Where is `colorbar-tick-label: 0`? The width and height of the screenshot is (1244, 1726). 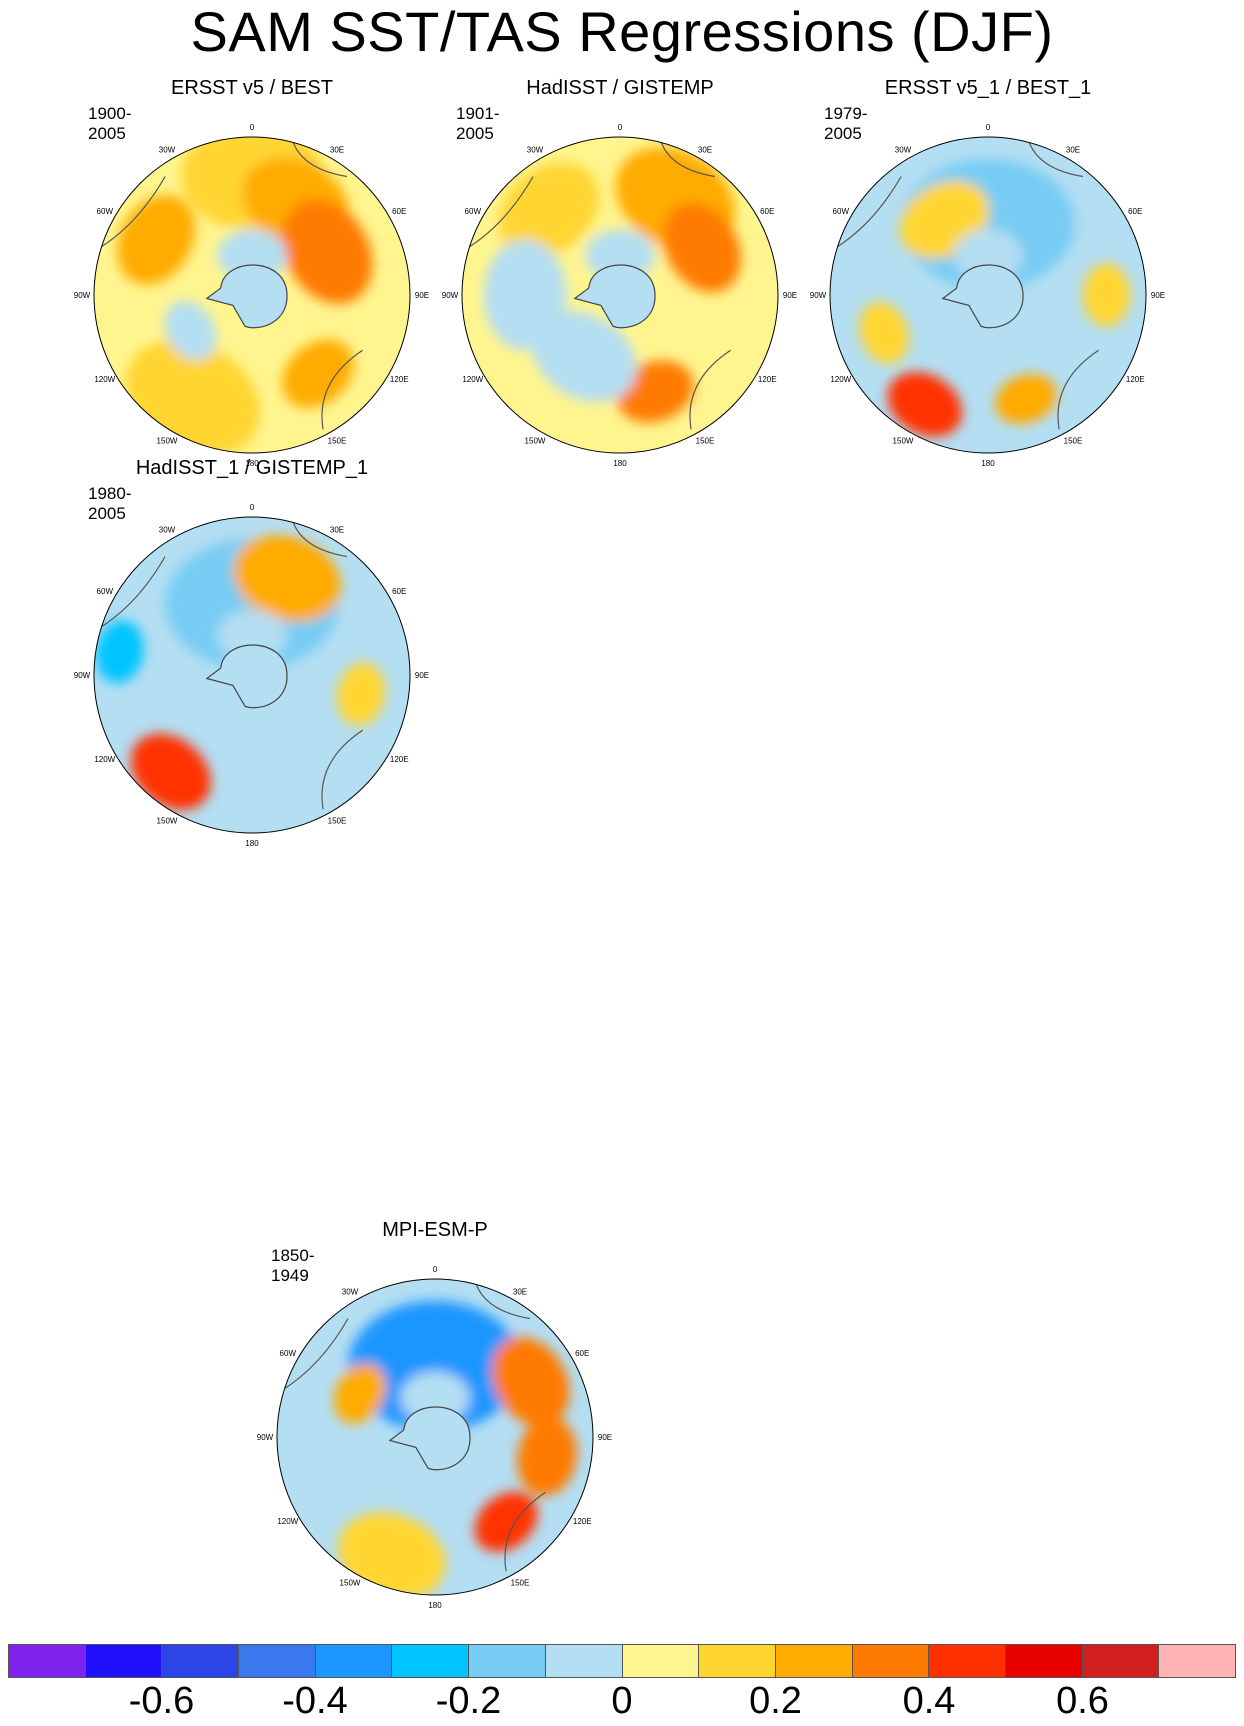 colorbar-tick-label: 0 is located at coordinates (622, 1701).